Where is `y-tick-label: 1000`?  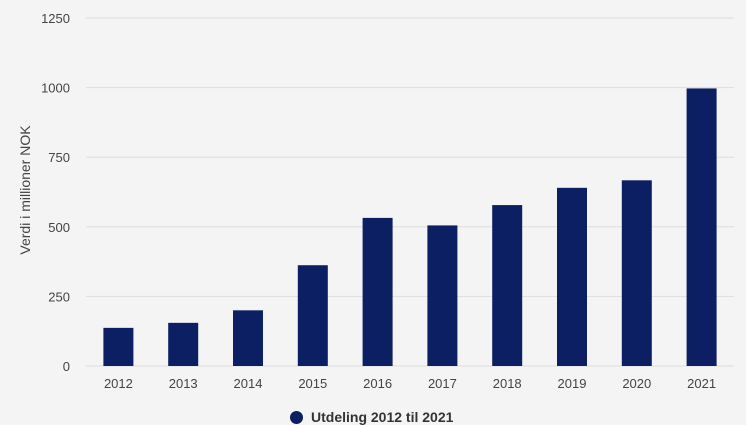 y-tick-label: 1000 is located at coordinates (55, 88).